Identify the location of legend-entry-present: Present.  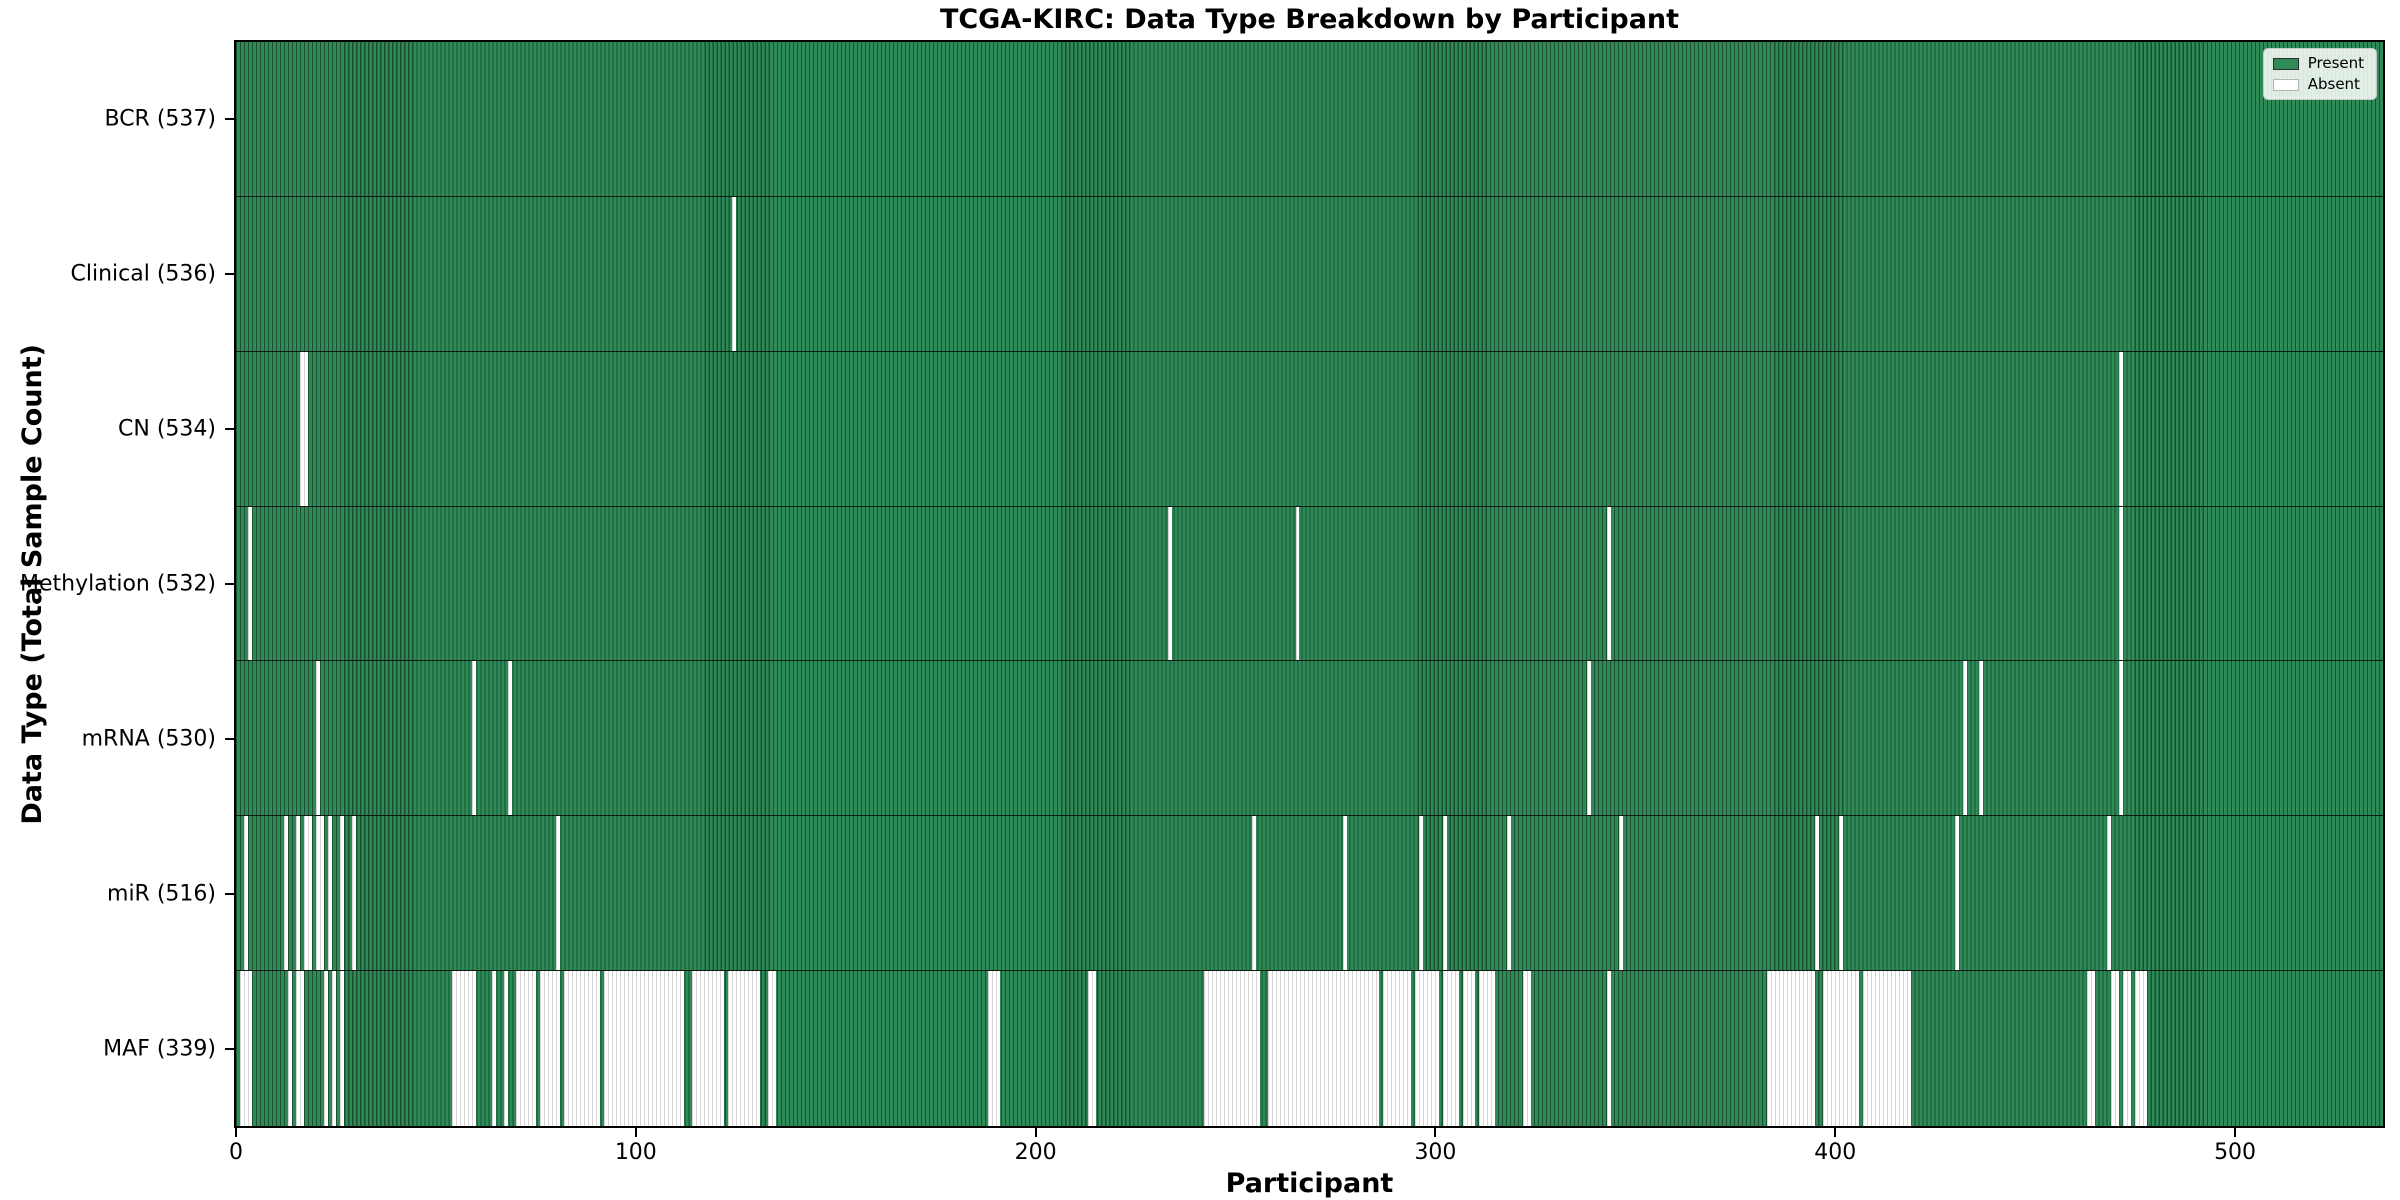
(2318, 63).